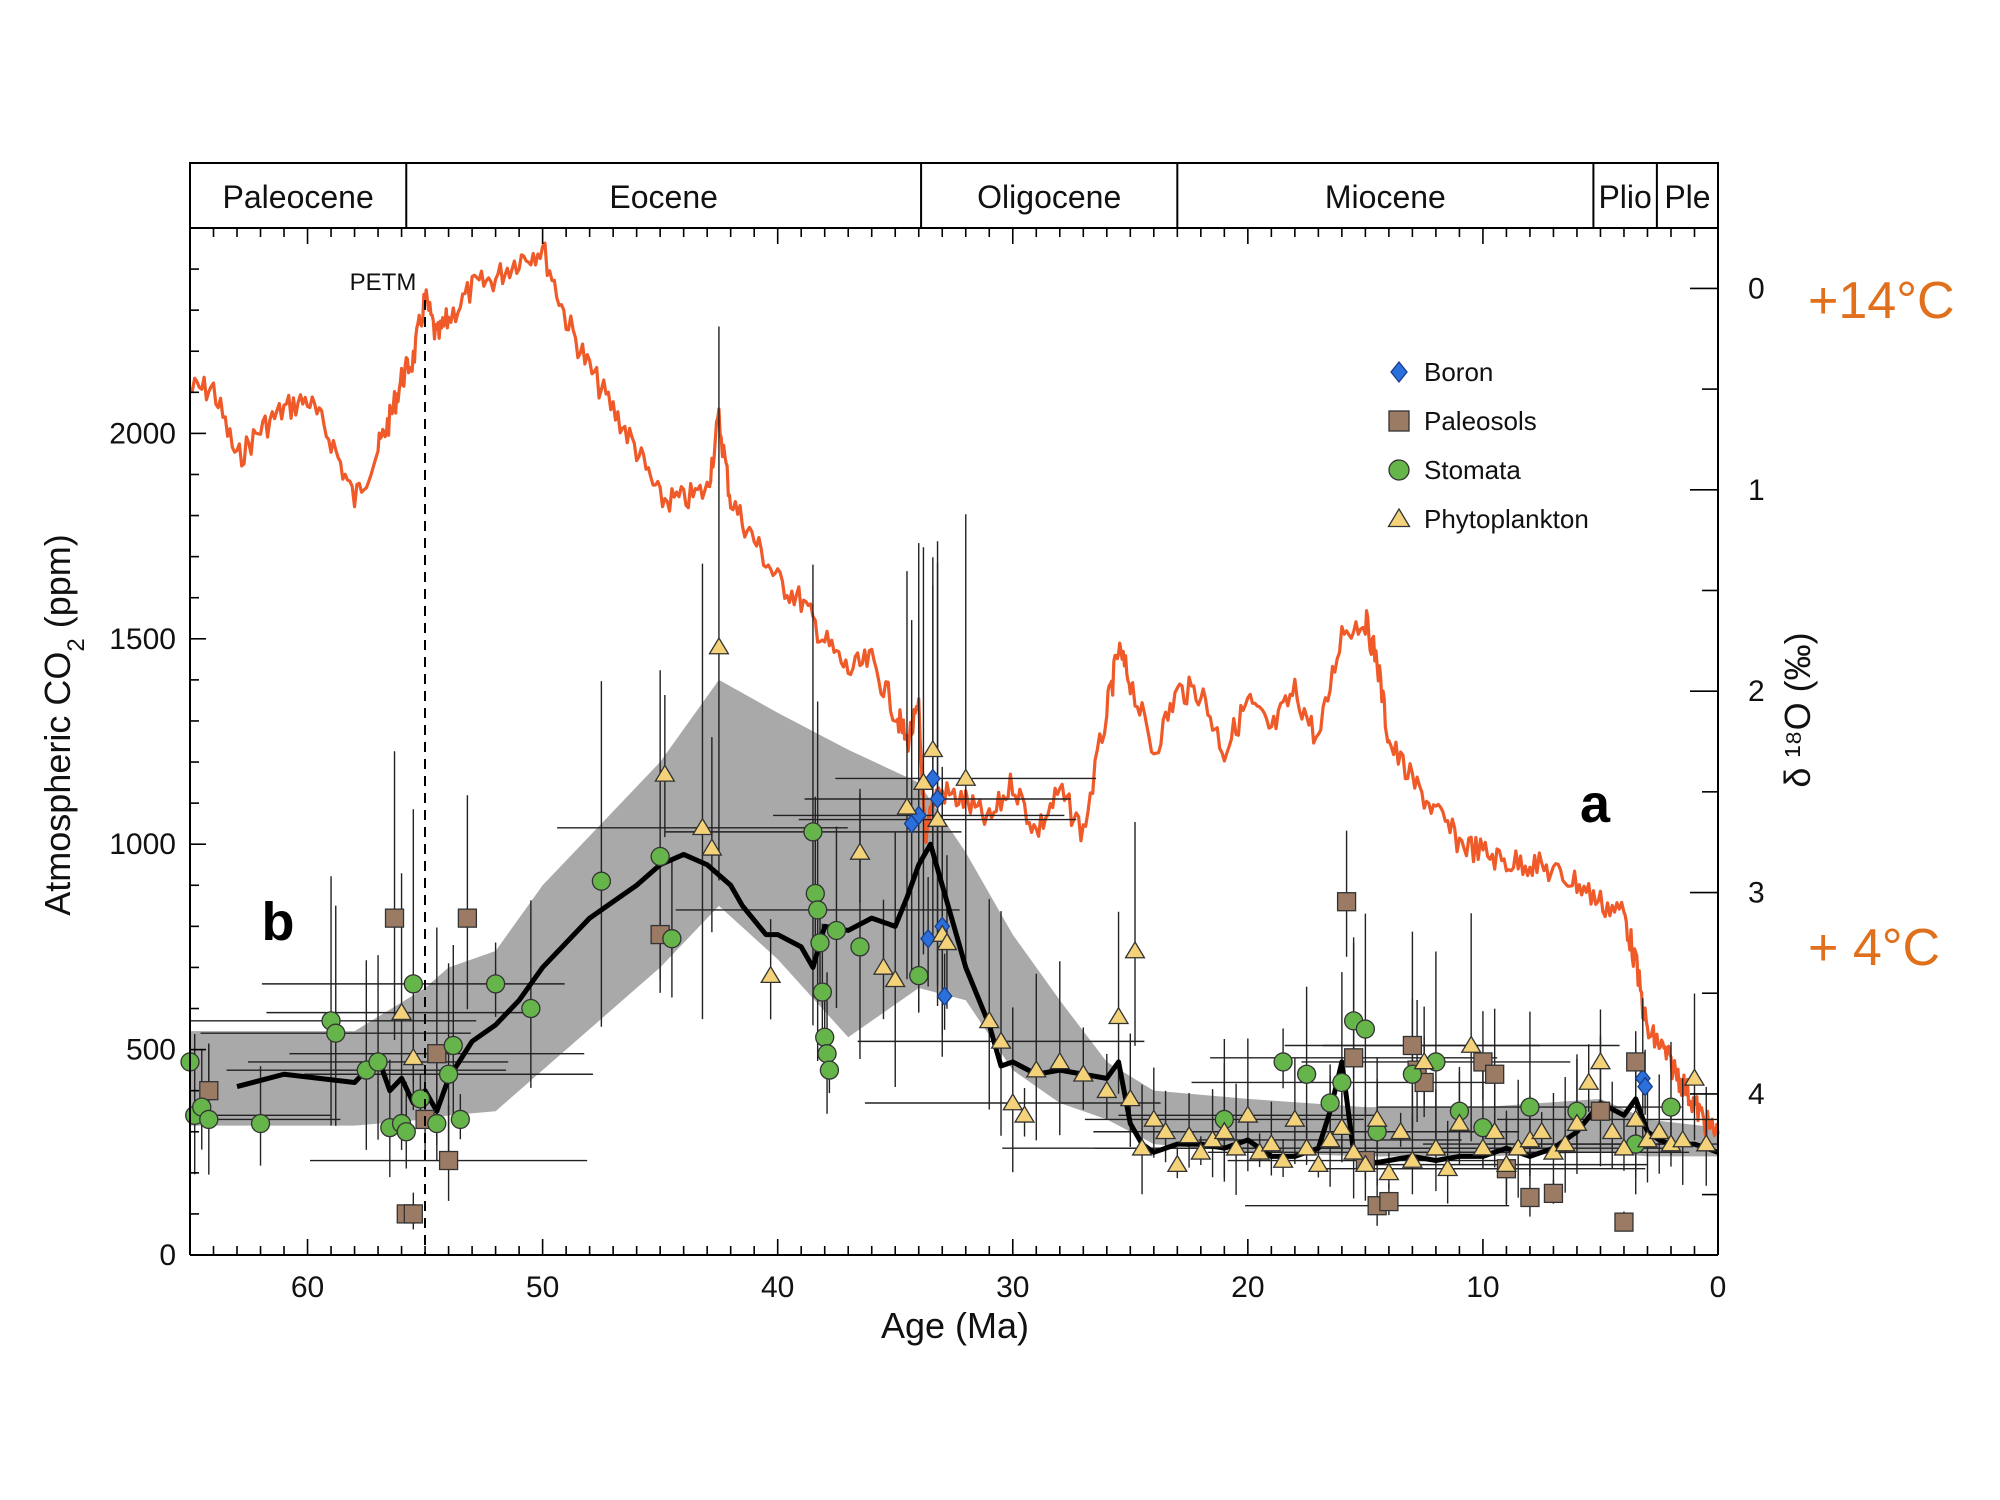 The width and height of the screenshot is (2000, 1500). What do you see at coordinates (1399, 517) in the screenshot?
I see `legend-marker-phytoplankton` at bounding box center [1399, 517].